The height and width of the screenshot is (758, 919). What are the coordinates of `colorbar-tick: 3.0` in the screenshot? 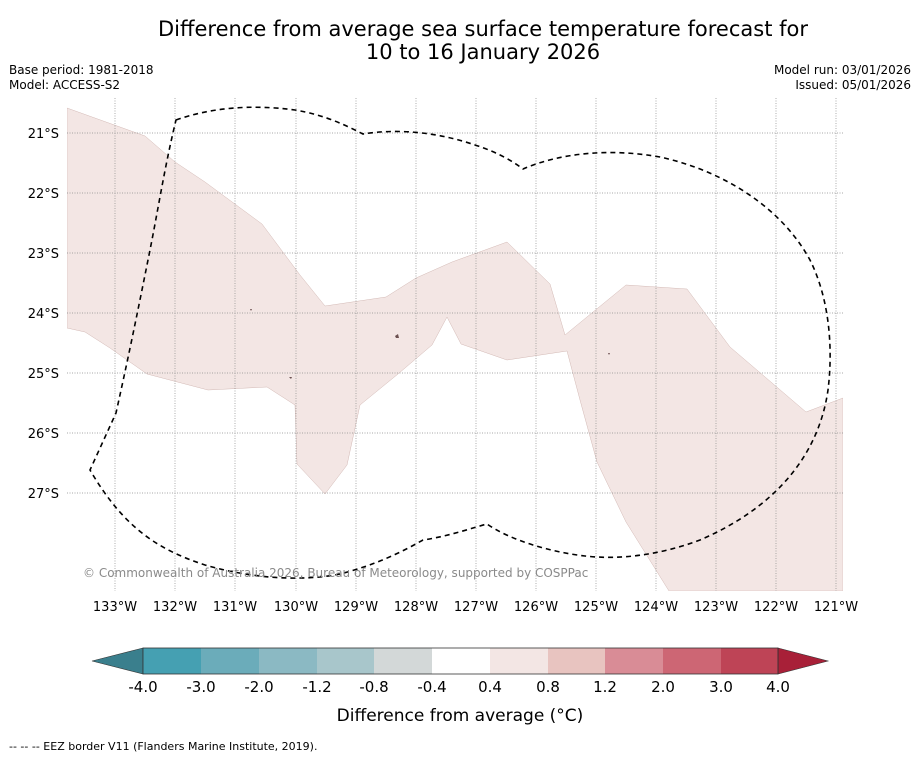 It's located at (721, 687).